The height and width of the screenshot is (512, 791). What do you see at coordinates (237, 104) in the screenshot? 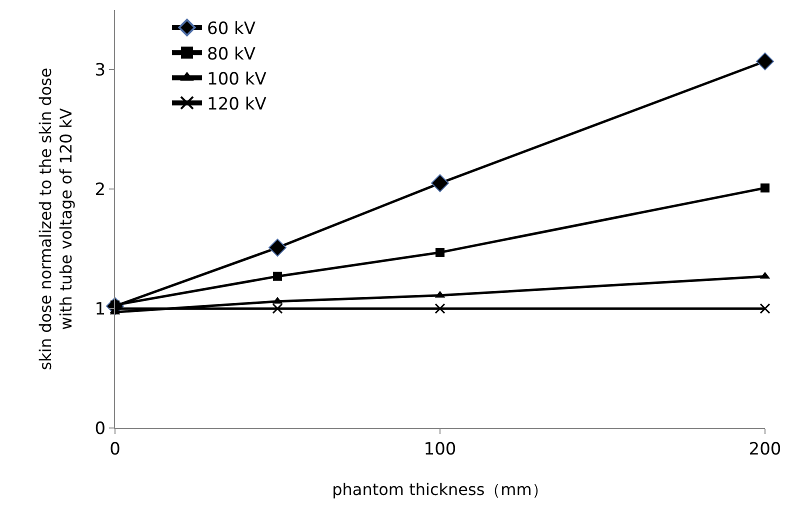
I see `legend-label: 120 kV` at bounding box center [237, 104].